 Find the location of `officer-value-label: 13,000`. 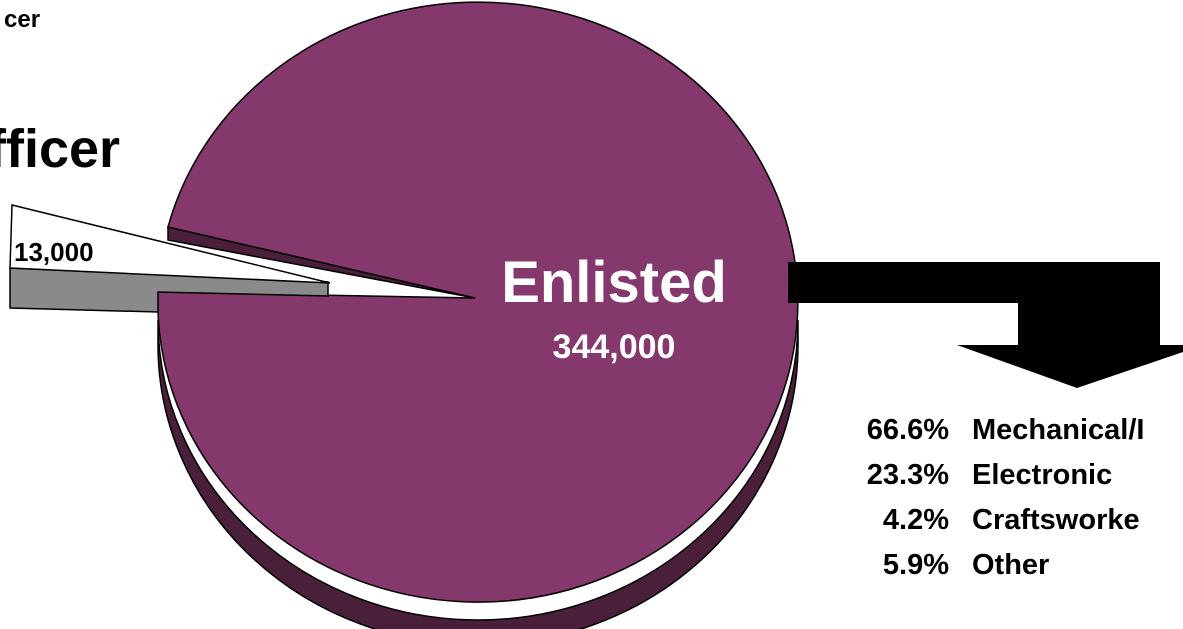

officer-value-label: 13,000 is located at coordinates (54, 252).